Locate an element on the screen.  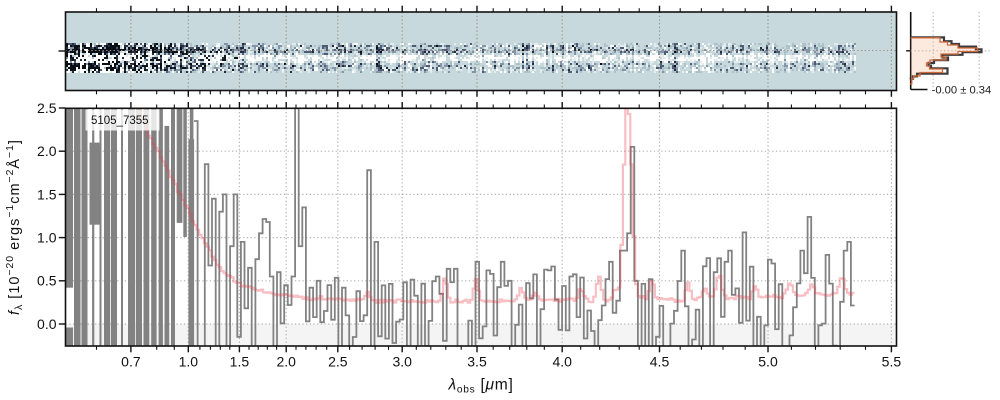
svg-text: 4.5 is located at coordinates (660, 362).